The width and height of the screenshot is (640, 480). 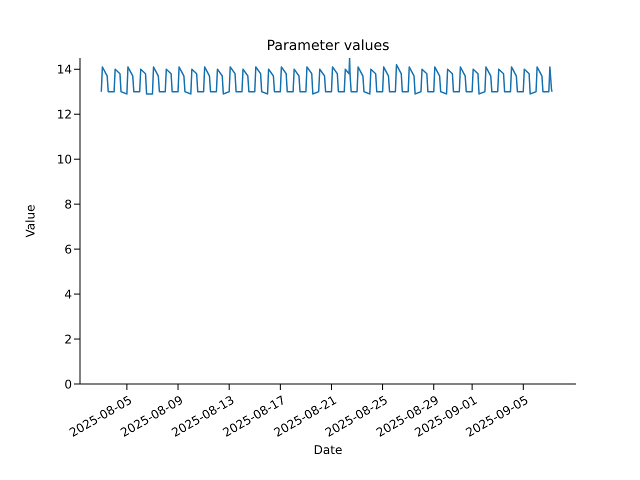 I want to click on chart-title: Parameter values, so click(x=328, y=46).